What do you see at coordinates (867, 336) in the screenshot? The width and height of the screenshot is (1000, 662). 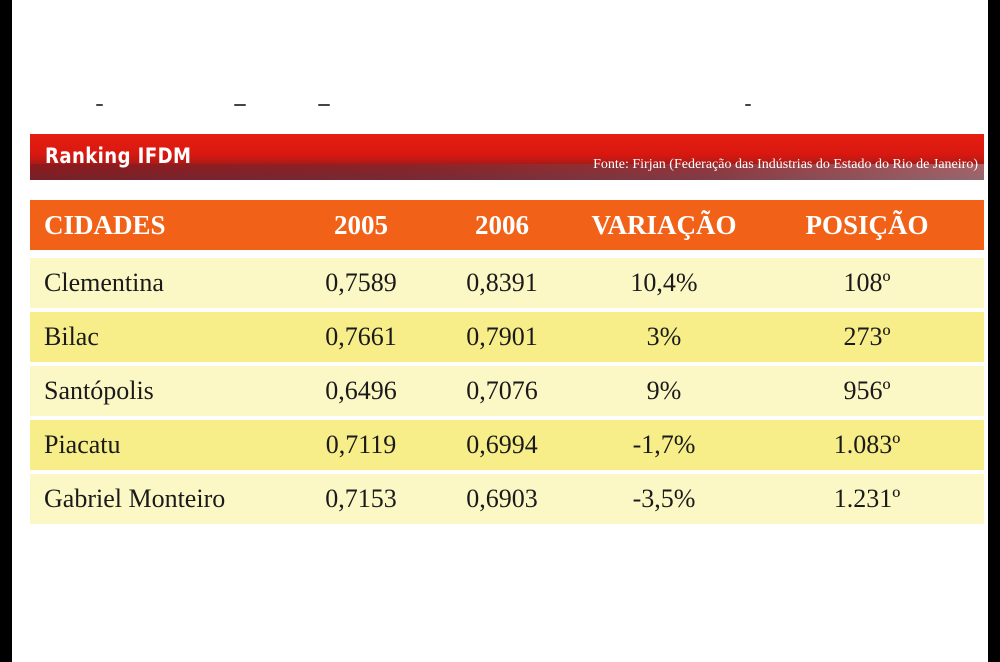 I see `cell-position: 273º` at bounding box center [867, 336].